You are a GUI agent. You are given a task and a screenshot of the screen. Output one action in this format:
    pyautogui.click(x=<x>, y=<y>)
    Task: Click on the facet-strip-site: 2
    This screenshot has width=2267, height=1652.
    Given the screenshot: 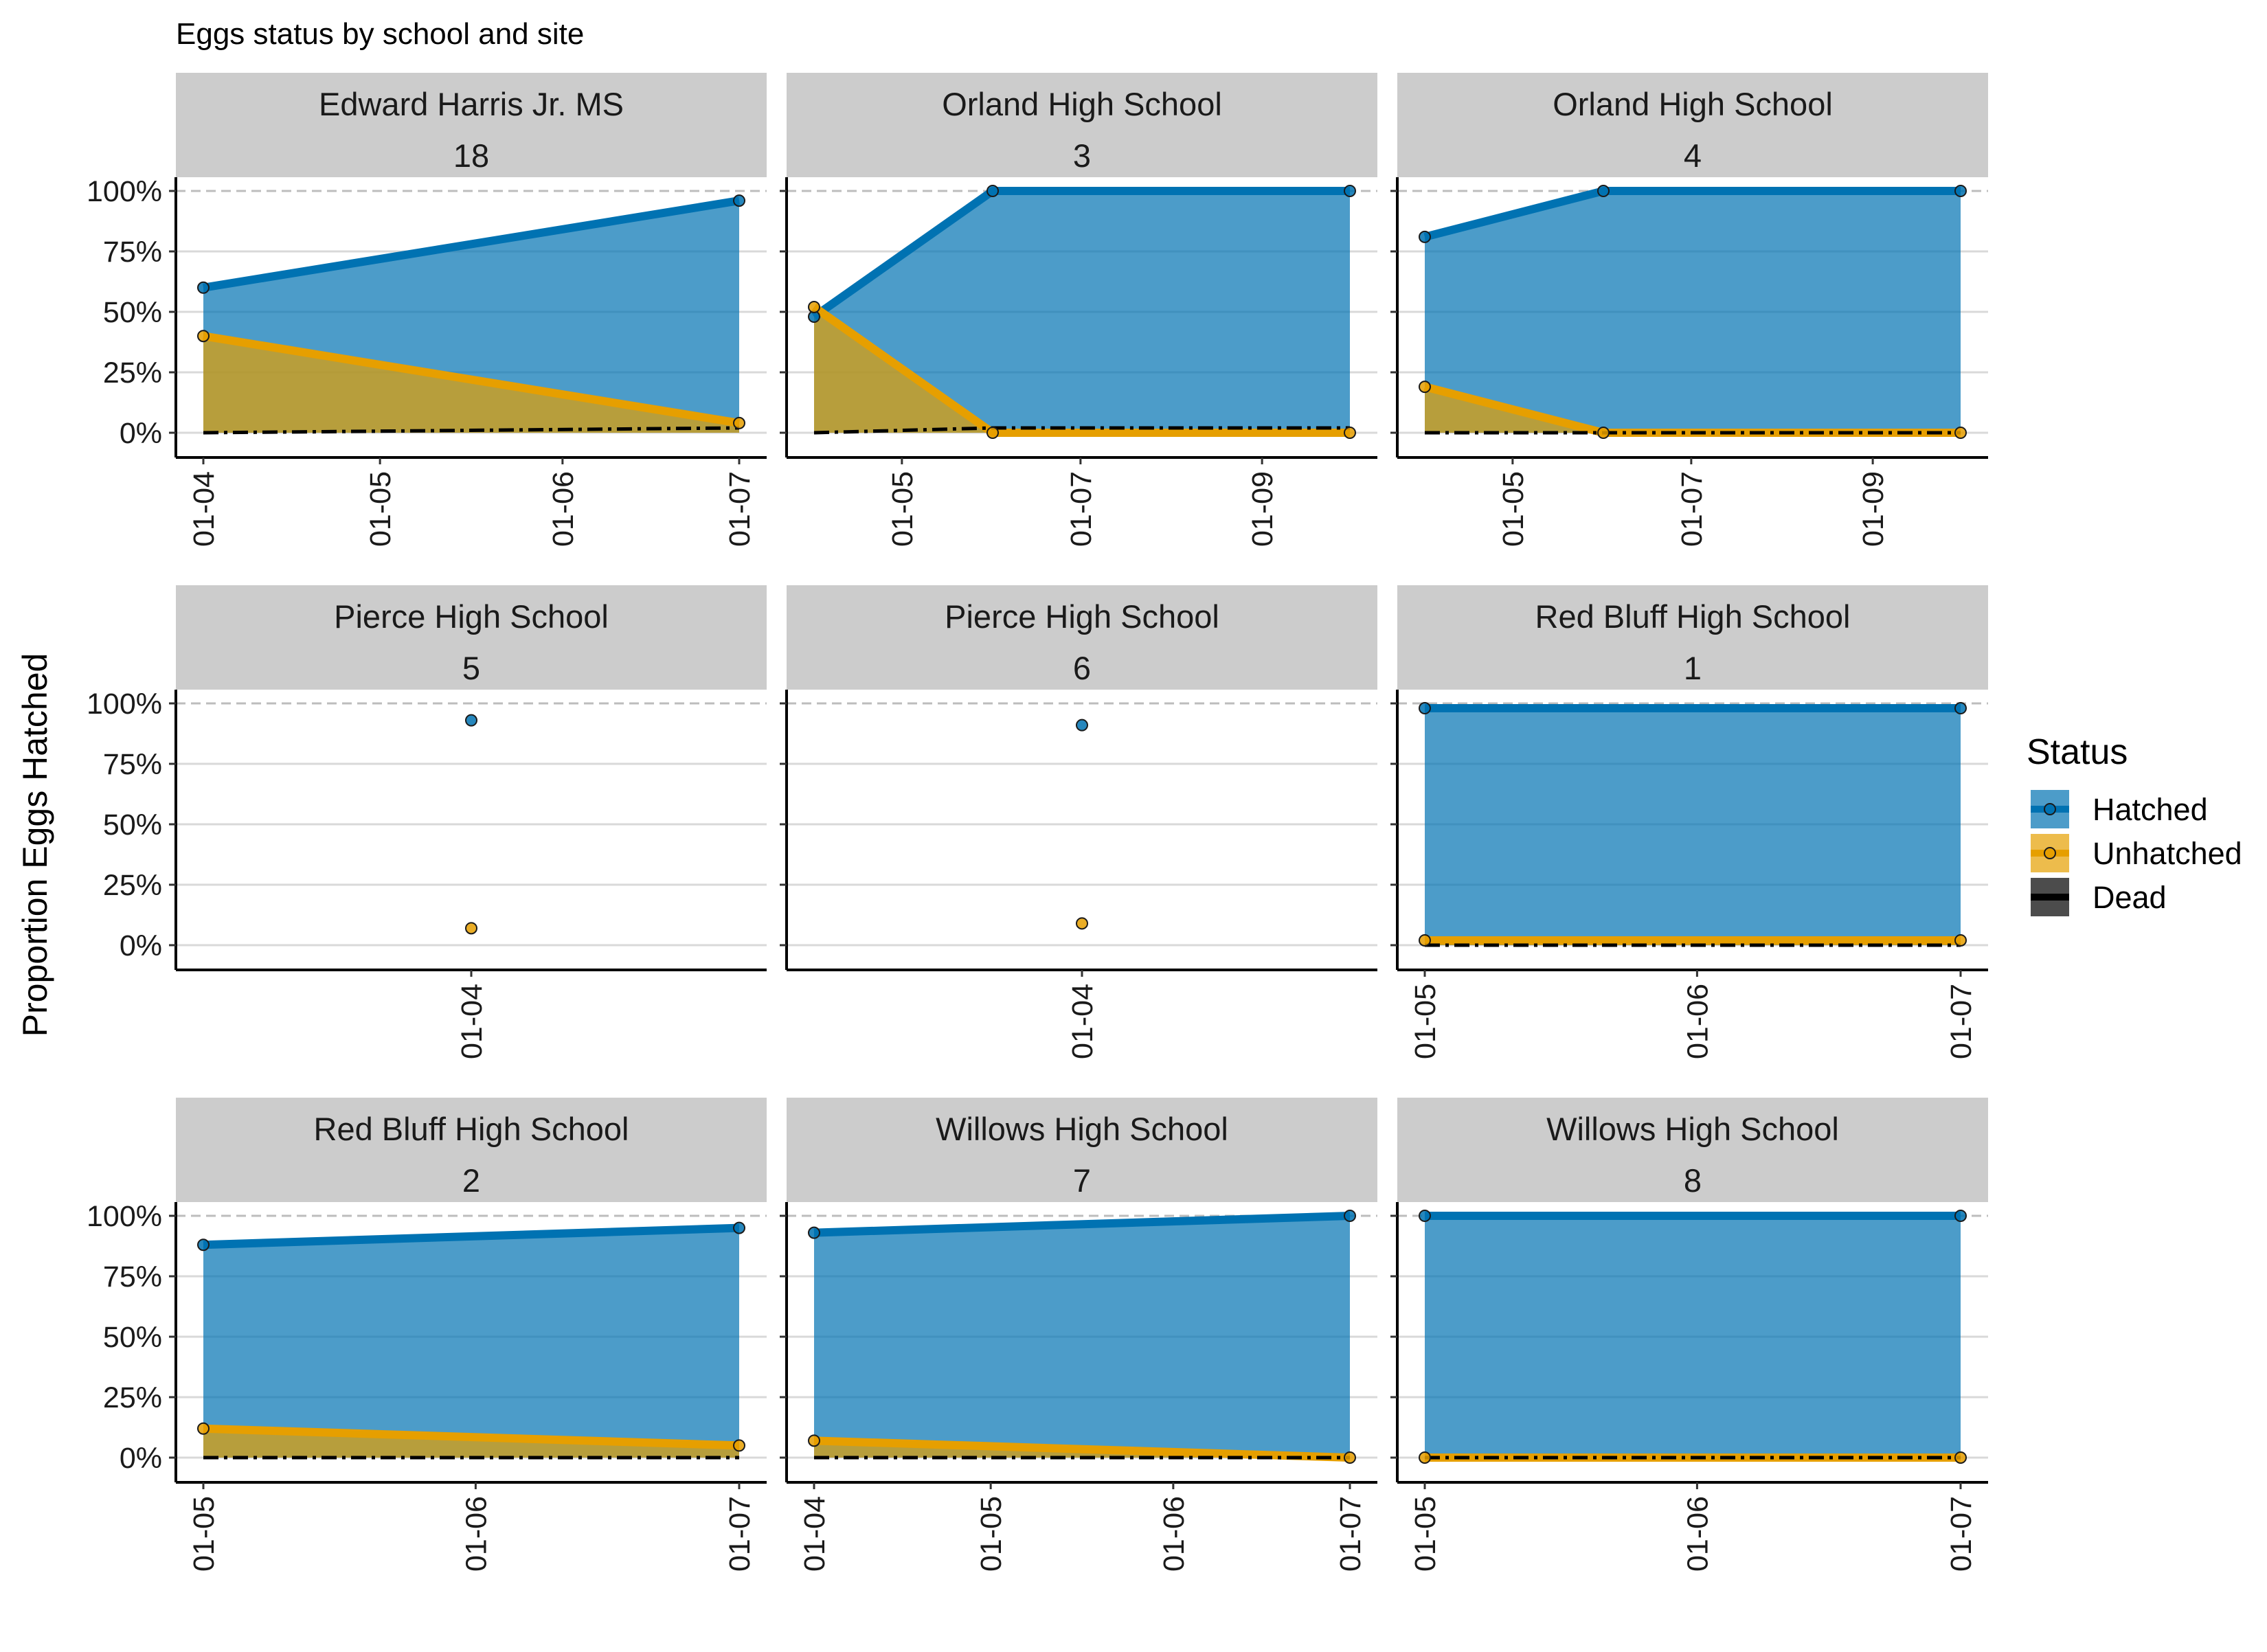 What is the action you would take?
    pyautogui.click(x=471, y=1180)
    